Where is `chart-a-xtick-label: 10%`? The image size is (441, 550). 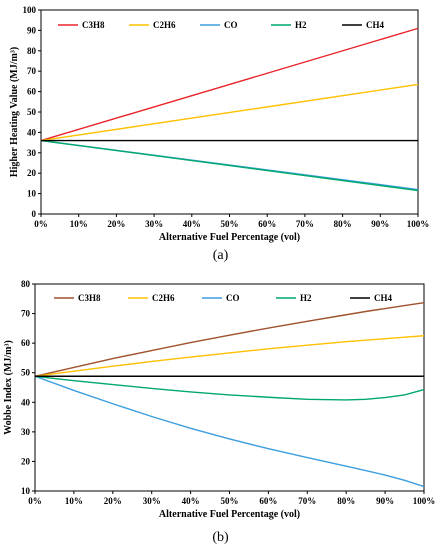 chart-a-xtick-label: 10% is located at coordinates (79, 224).